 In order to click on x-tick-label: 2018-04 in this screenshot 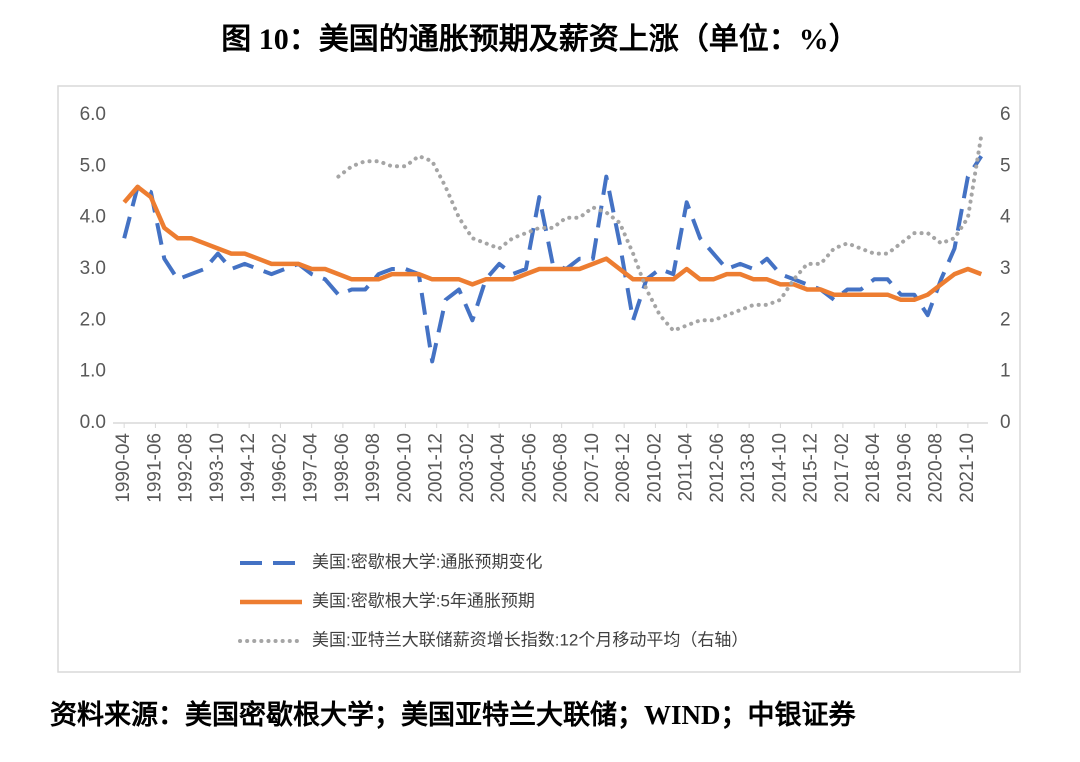, I will do `click(873, 468)`.